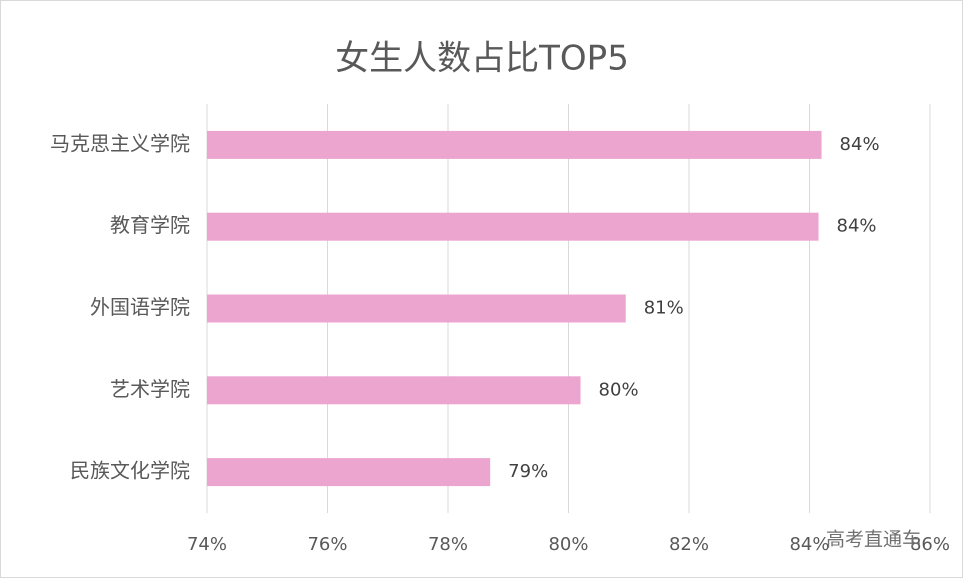  What do you see at coordinates (150, 389) in the screenshot?
I see `y-tick-label: 艺术学院` at bounding box center [150, 389].